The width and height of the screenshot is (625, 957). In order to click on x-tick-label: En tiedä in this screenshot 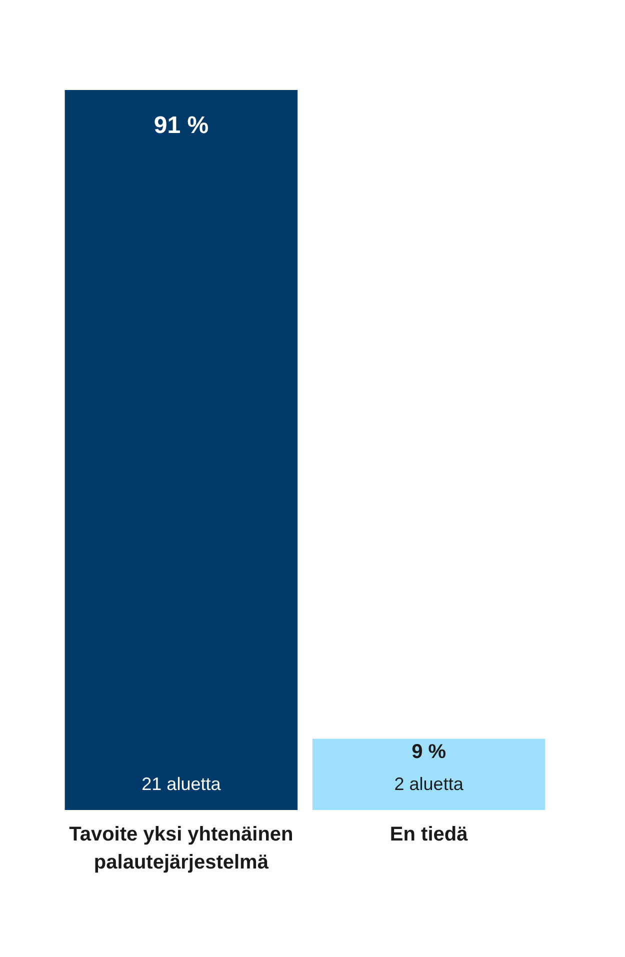, I will do `click(429, 835)`.